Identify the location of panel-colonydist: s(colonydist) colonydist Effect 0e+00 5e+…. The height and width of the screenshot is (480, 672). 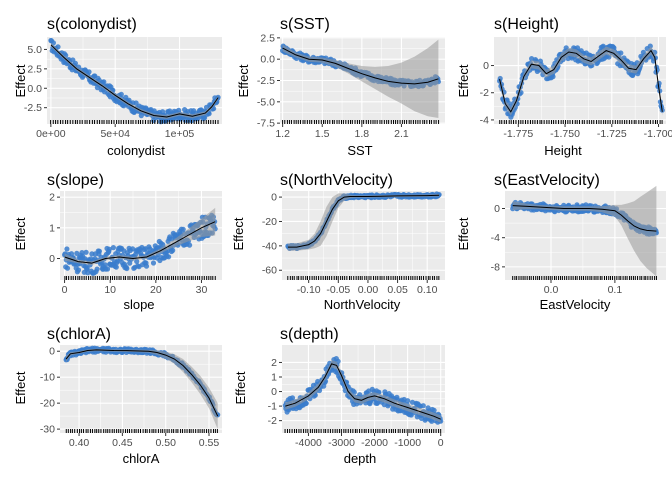
(117, 87).